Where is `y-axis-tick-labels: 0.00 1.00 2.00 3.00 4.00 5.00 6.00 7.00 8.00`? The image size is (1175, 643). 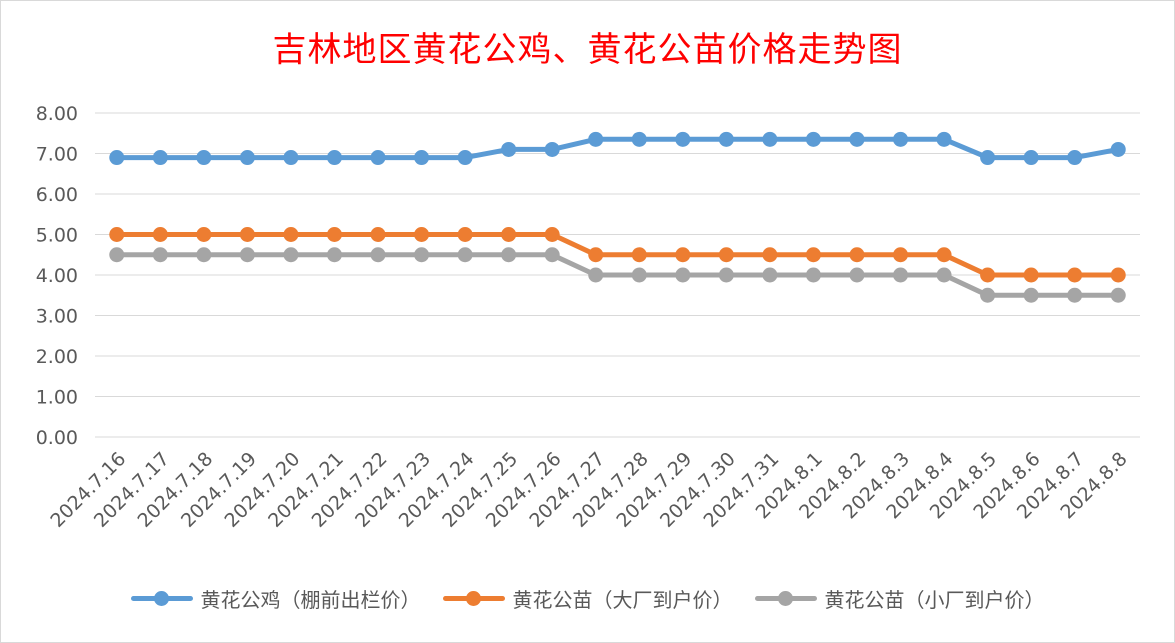 y-axis-tick-labels: 0.00 1.00 2.00 3.00 4.00 5.00 6.00 7.00 8.00 is located at coordinates (57, 276).